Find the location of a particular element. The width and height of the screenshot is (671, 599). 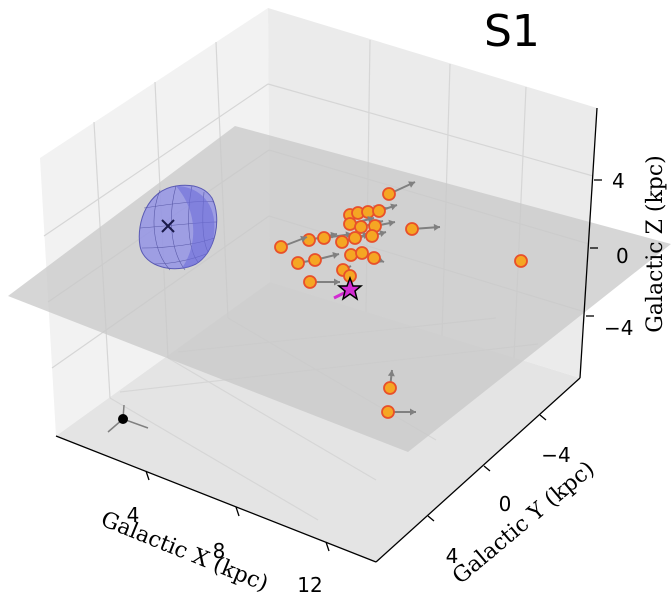

star-icon is located at coordinates (350, 288).